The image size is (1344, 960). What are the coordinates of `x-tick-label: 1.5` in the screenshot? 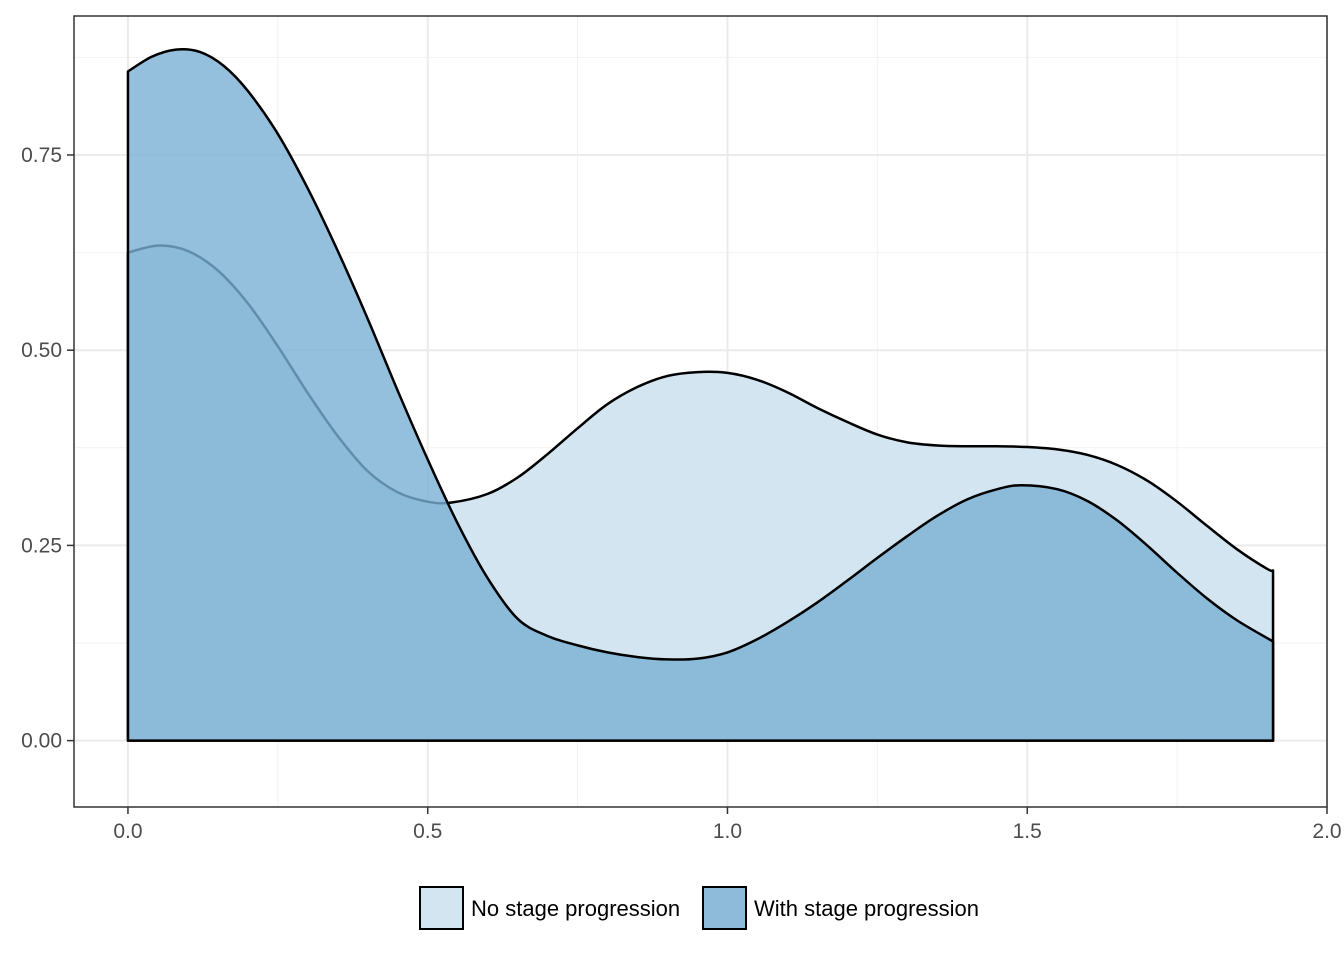 It's located at (1027, 831).